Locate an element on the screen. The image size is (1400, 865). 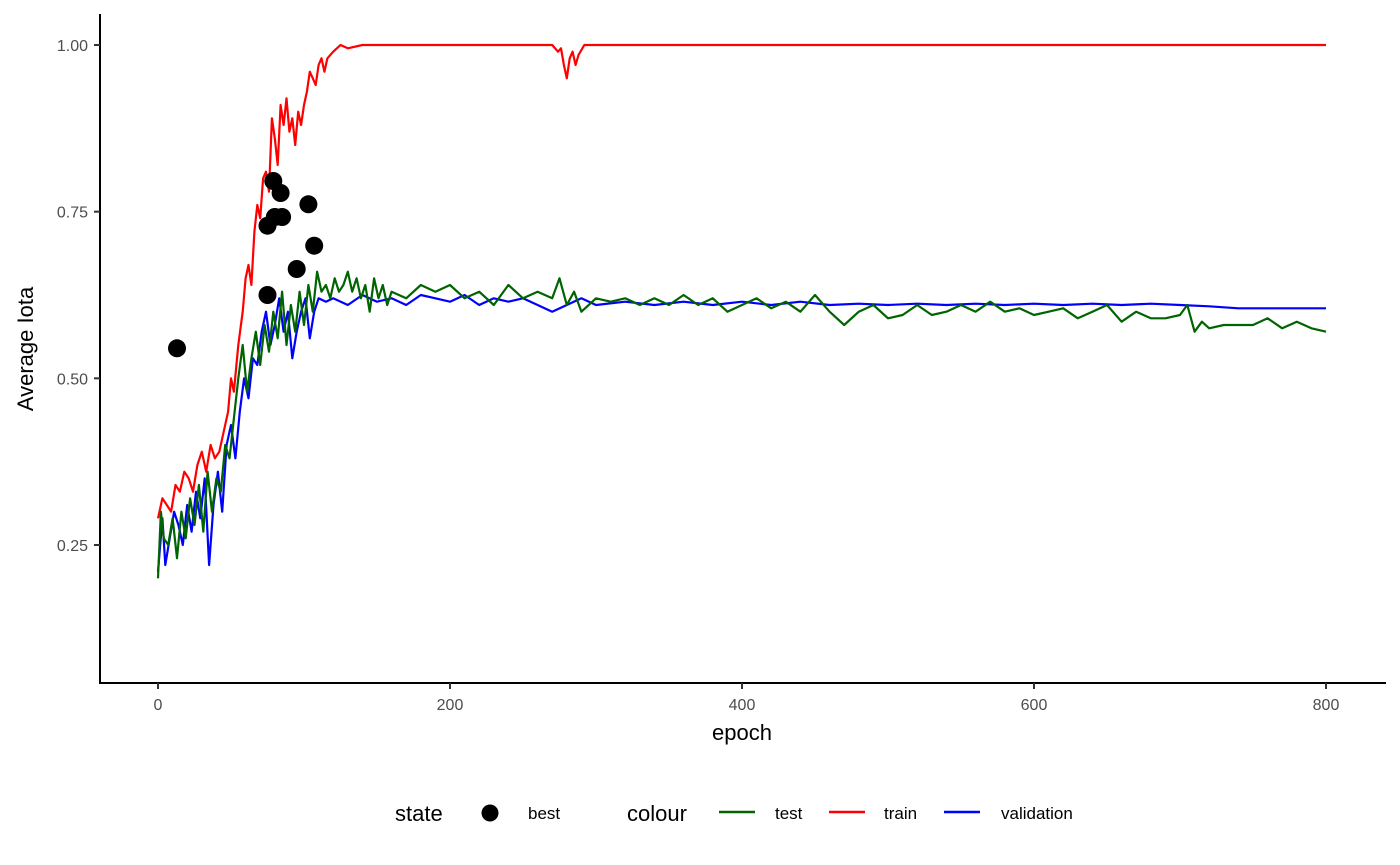
legend-state-title: state is located at coordinates (419, 813).